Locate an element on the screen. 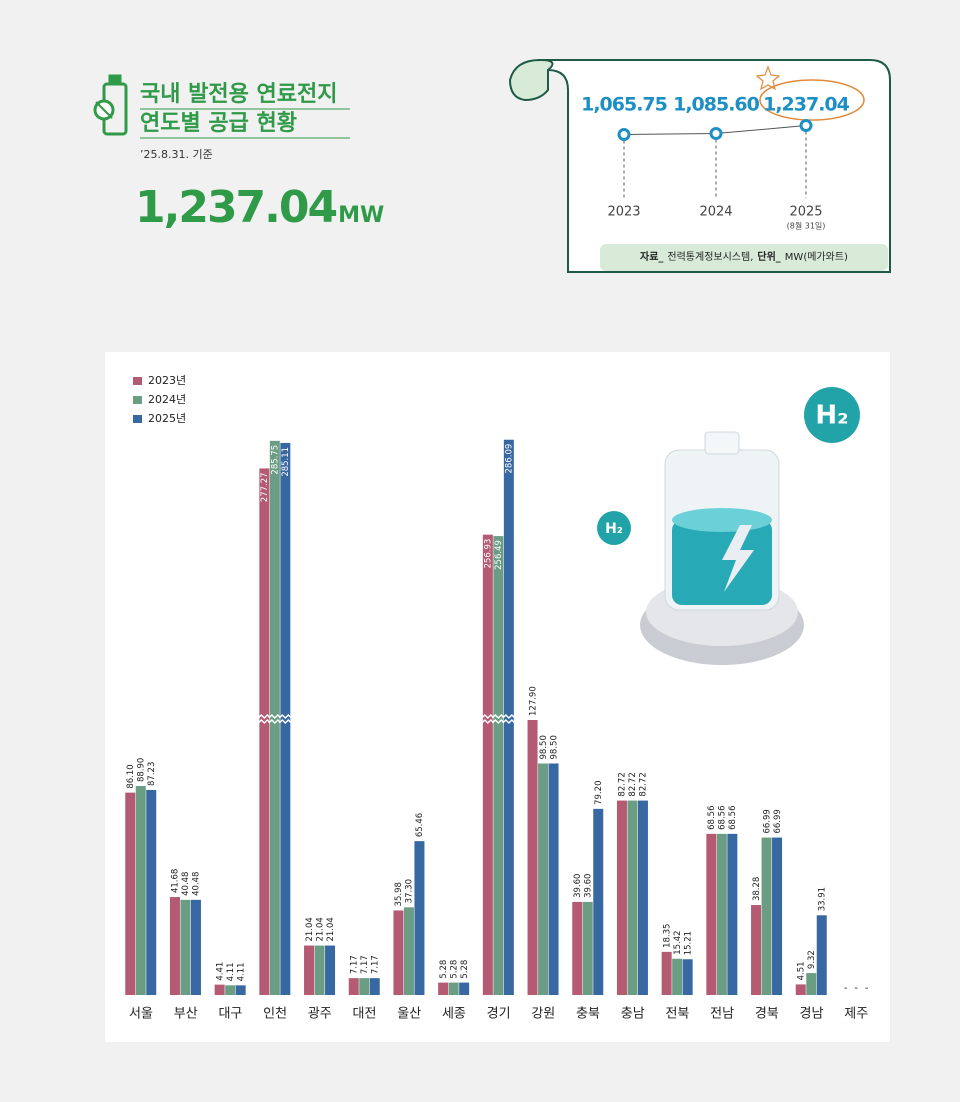 The height and width of the screenshot is (1102, 960). x-tick-label: 전북 is located at coordinates (677, 1014).